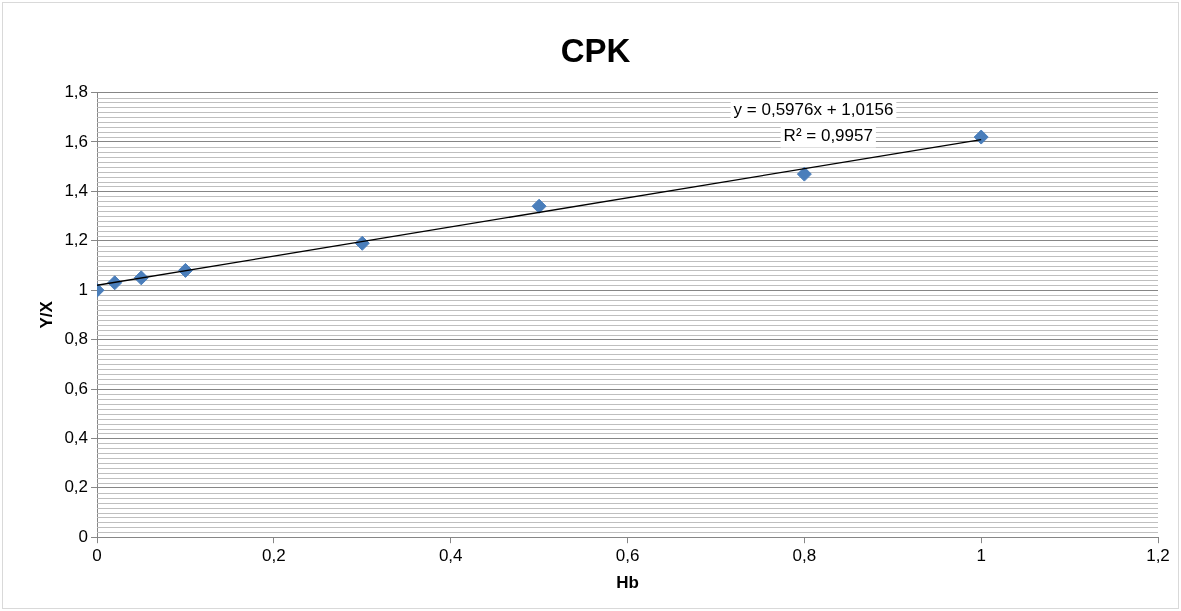  I want to click on x-tick-label: 0,4, so click(450, 556).